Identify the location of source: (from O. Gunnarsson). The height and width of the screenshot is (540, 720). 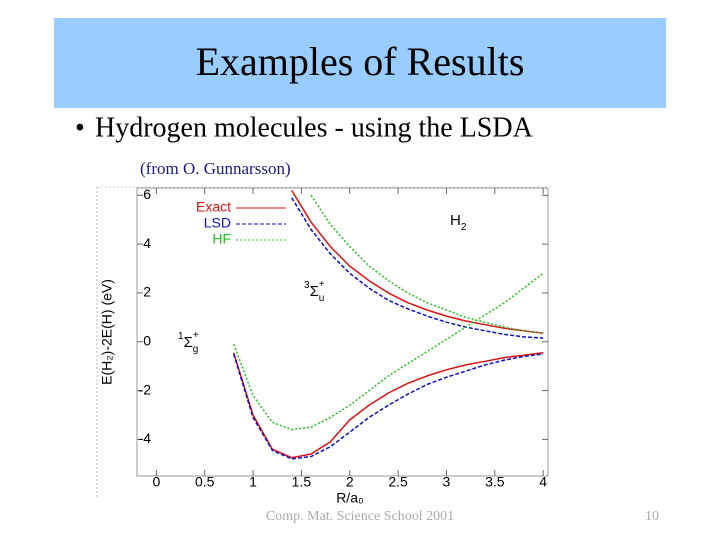
(215, 168).